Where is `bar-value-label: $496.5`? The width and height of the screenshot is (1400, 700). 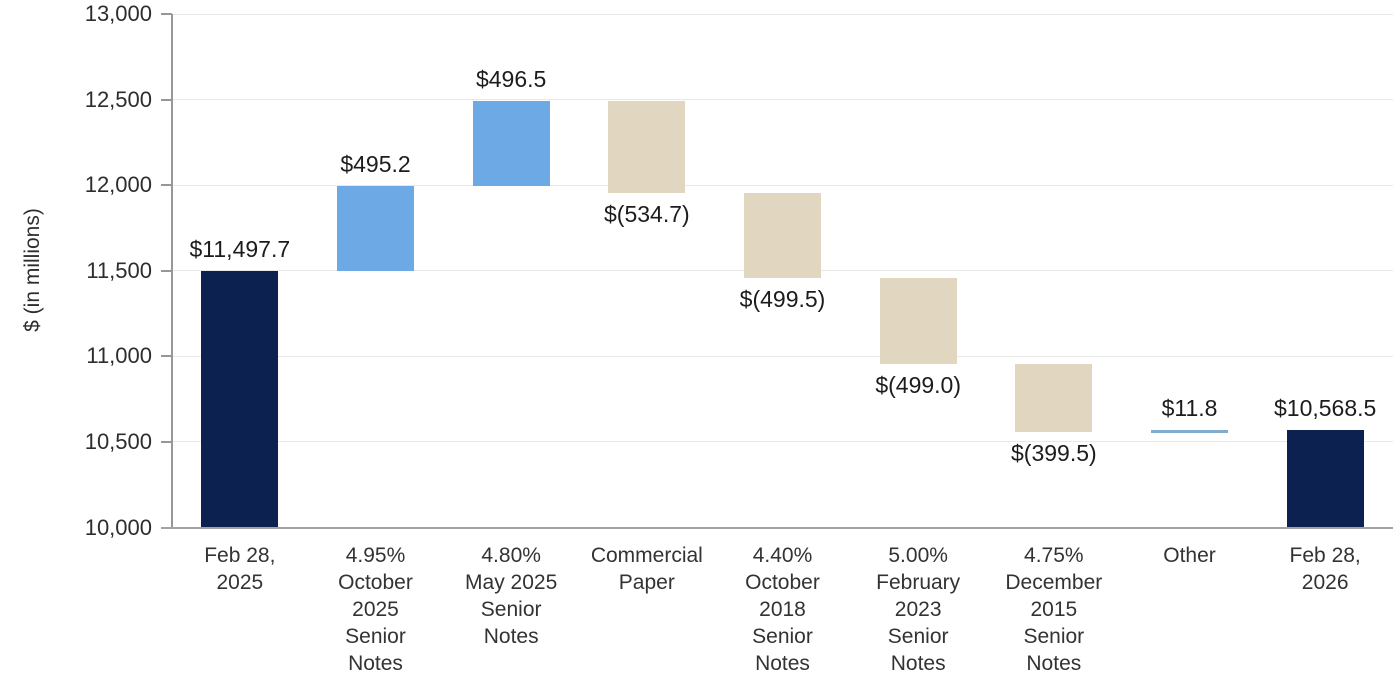 bar-value-label: $496.5 is located at coordinates (511, 79).